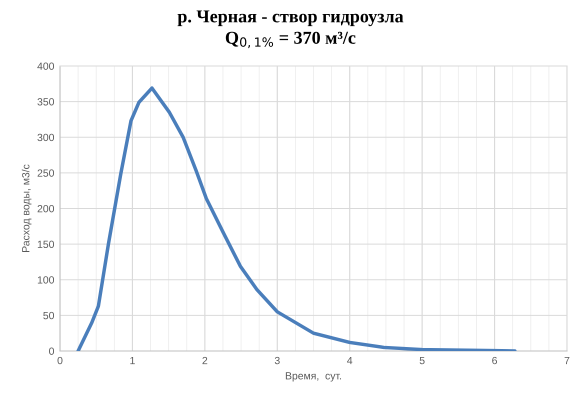 The image size is (581, 399). Describe the element at coordinates (45, 66) in the screenshot. I see `y-tick-label: 400` at that location.